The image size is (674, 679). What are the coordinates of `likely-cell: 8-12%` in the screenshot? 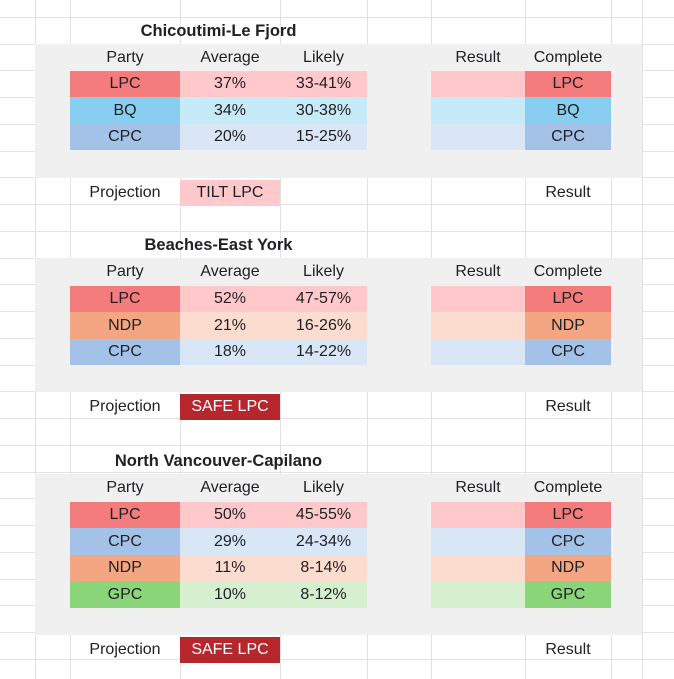 It's located at (323, 594).